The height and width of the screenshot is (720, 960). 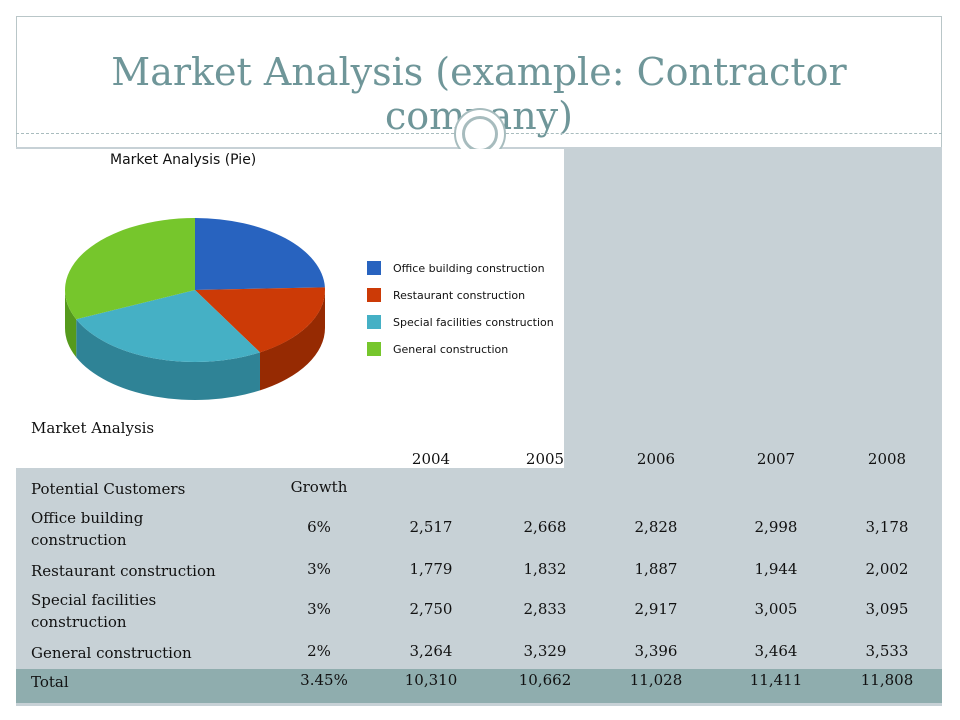 What do you see at coordinates (374, 322) in the screenshot?
I see `legend-swatch-special` at bounding box center [374, 322].